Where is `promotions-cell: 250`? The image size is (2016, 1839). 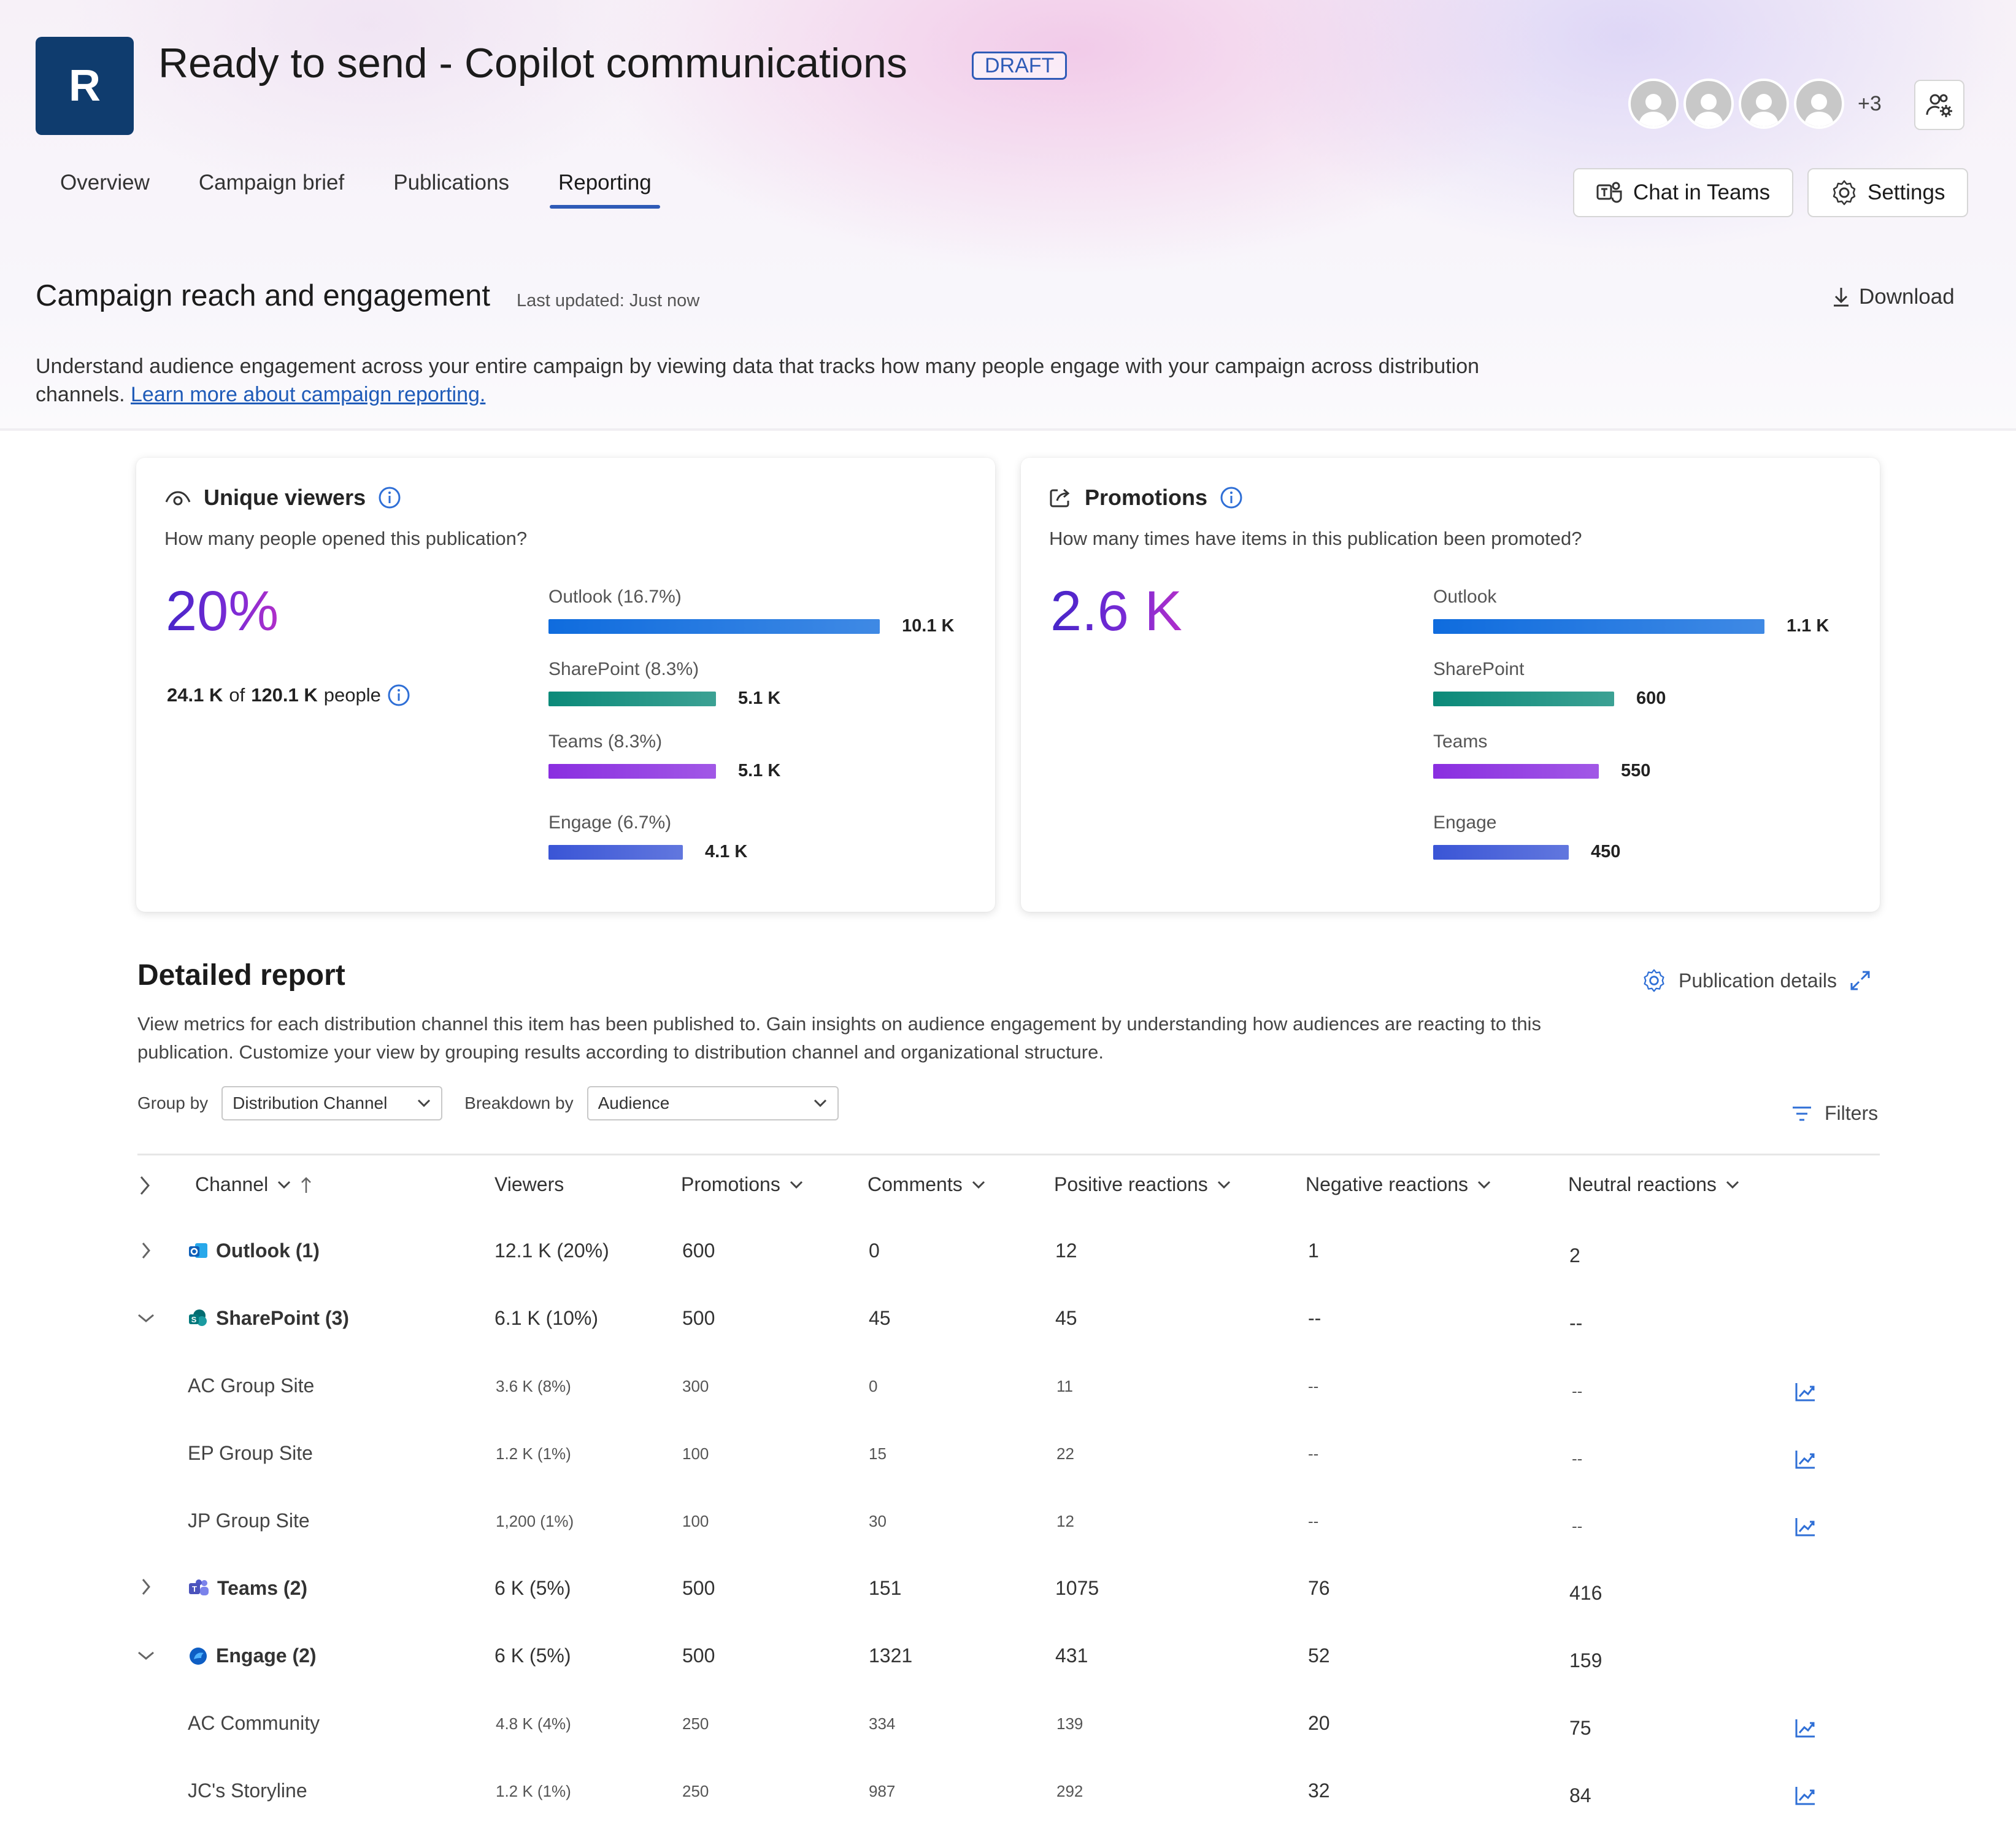 promotions-cell: 250 is located at coordinates (696, 1791).